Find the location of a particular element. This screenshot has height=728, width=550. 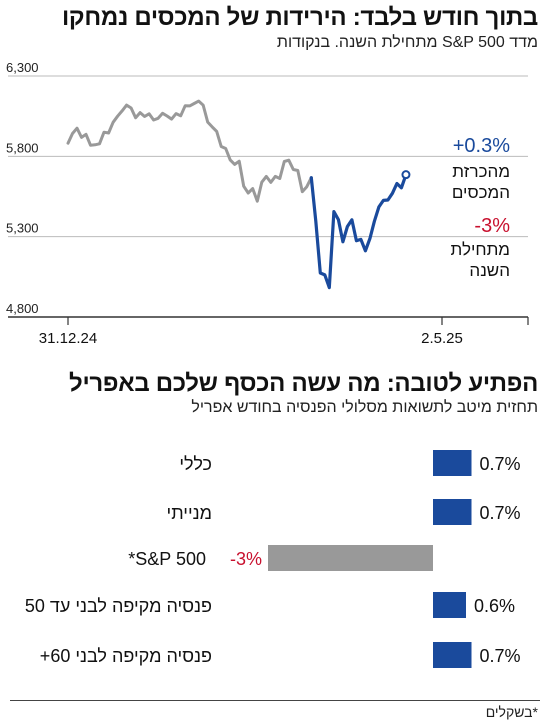

bar-category-label: פנסיה מקיפה לבני 60+ is located at coordinates (126, 656).